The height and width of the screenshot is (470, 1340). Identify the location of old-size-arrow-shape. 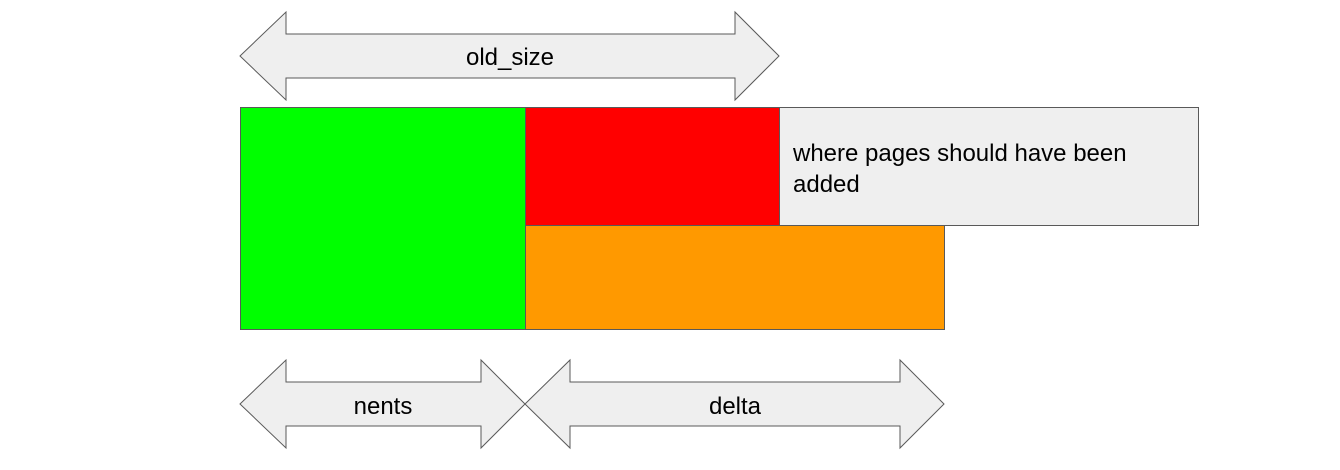
(509, 56).